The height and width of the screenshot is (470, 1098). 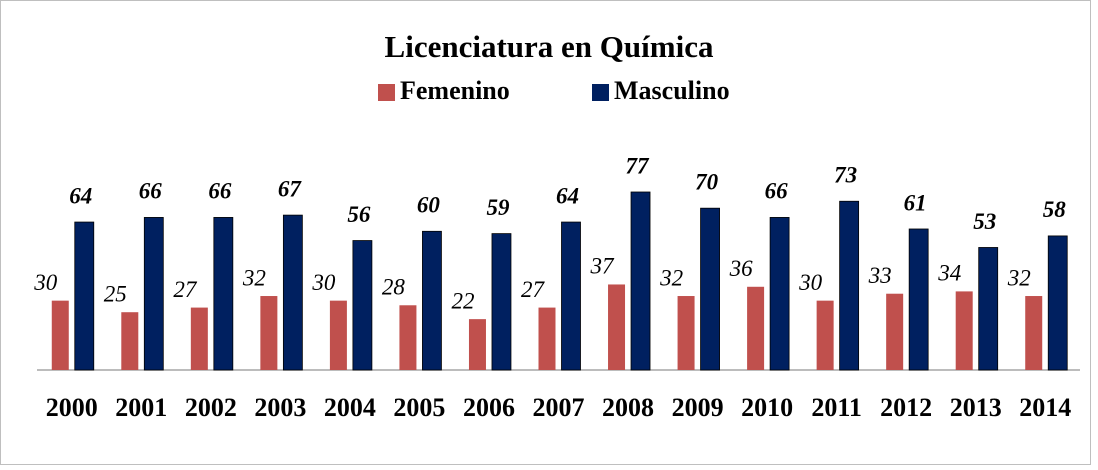 I want to click on x-tick-label: 2007, so click(x=559, y=407).